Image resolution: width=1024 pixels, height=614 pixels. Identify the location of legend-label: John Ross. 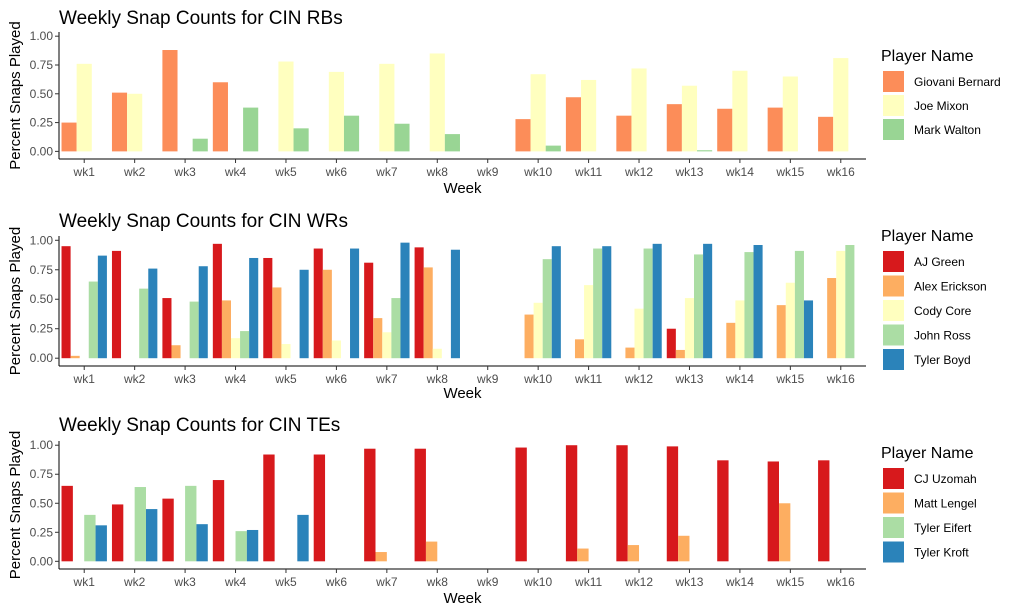
(942, 336).